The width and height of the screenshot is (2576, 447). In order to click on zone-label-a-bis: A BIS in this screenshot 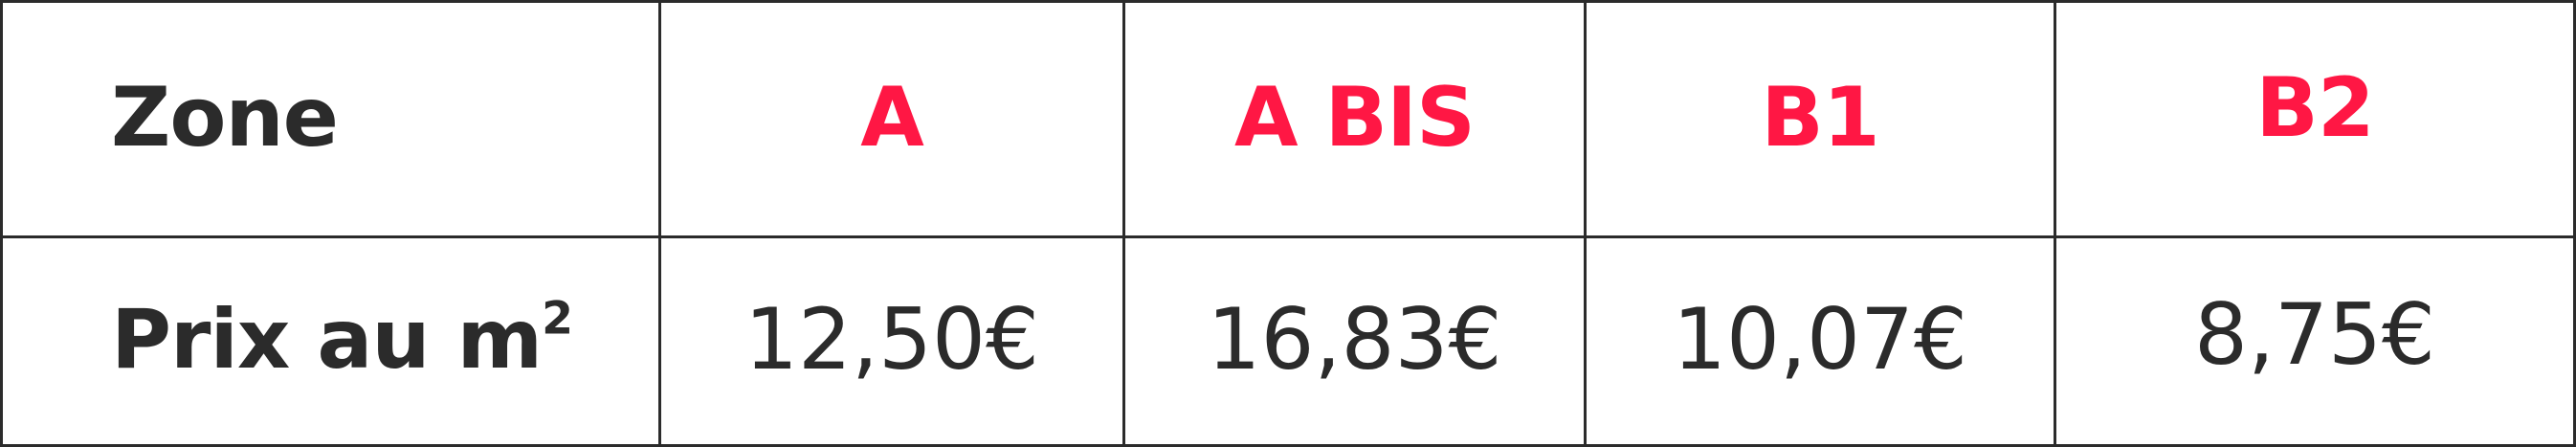, I will do `click(1355, 118)`.